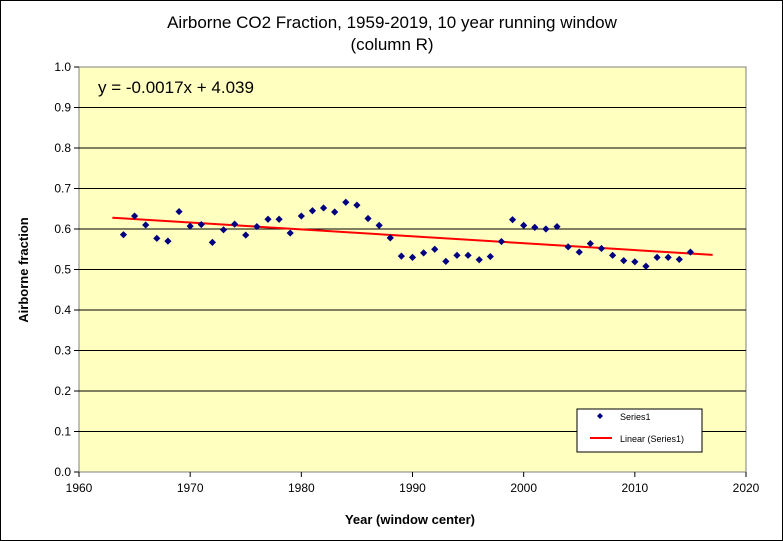 The width and height of the screenshot is (783, 541). Describe the element at coordinates (62, 310) in the screenshot. I see `y-tick-label: 0.4` at that location.